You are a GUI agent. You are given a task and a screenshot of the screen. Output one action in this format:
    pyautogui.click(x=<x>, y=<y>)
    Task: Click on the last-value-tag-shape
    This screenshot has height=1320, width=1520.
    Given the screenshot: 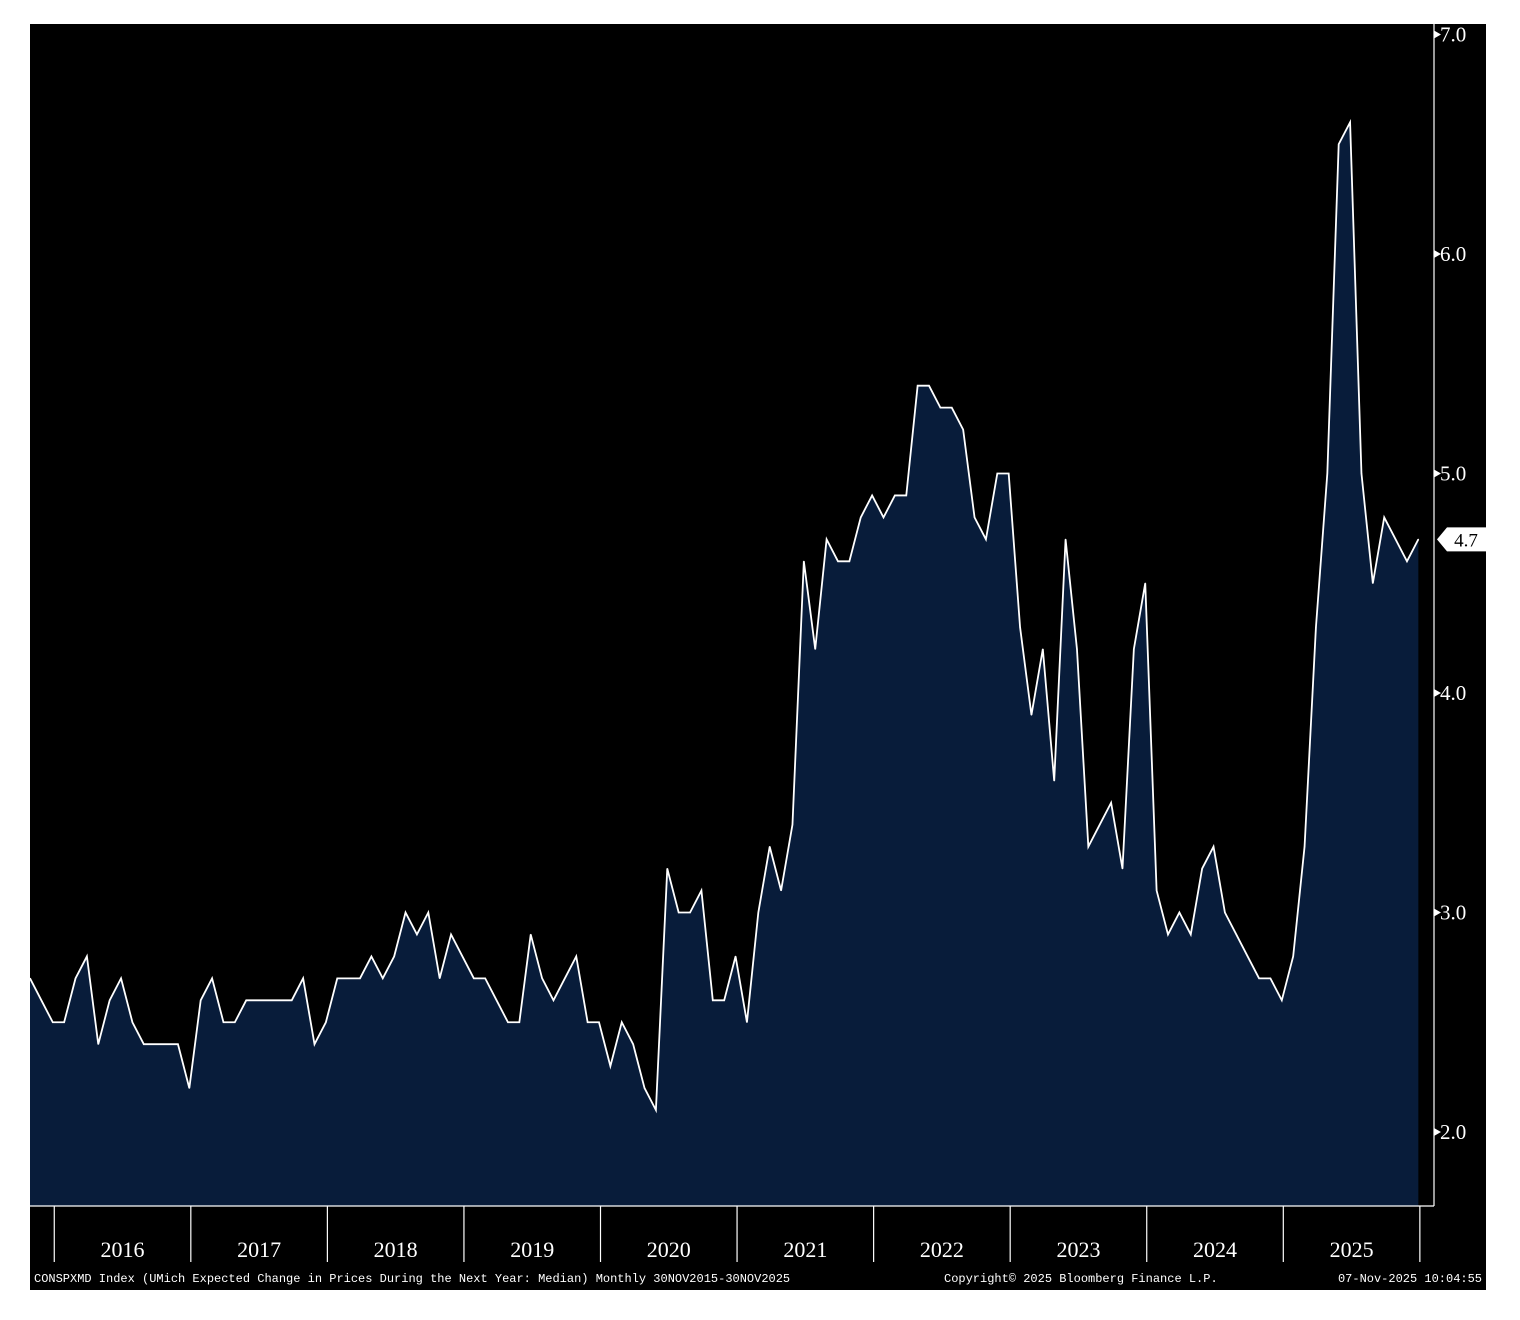 What is the action you would take?
    pyautogui.click(x=1461, y=539)
    